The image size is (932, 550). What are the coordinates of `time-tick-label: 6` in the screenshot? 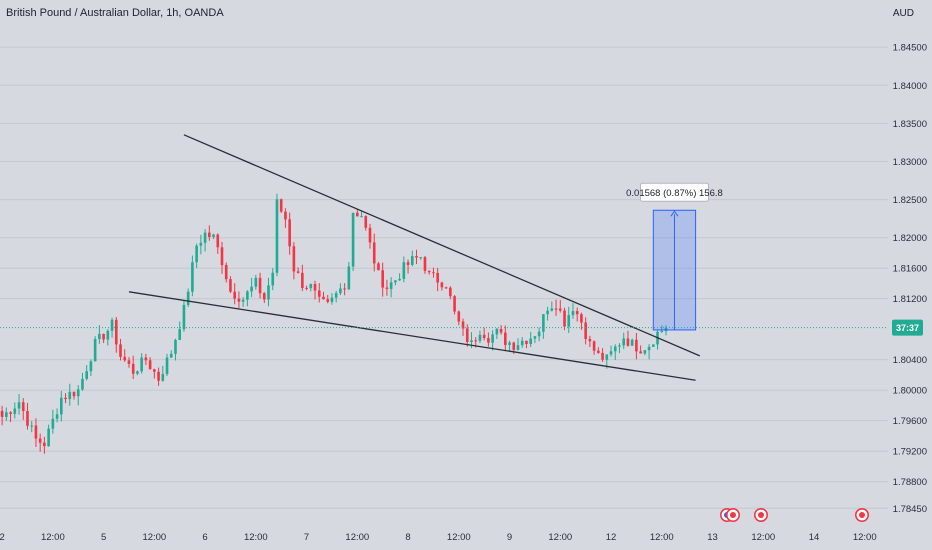 It's located at (204, 537).